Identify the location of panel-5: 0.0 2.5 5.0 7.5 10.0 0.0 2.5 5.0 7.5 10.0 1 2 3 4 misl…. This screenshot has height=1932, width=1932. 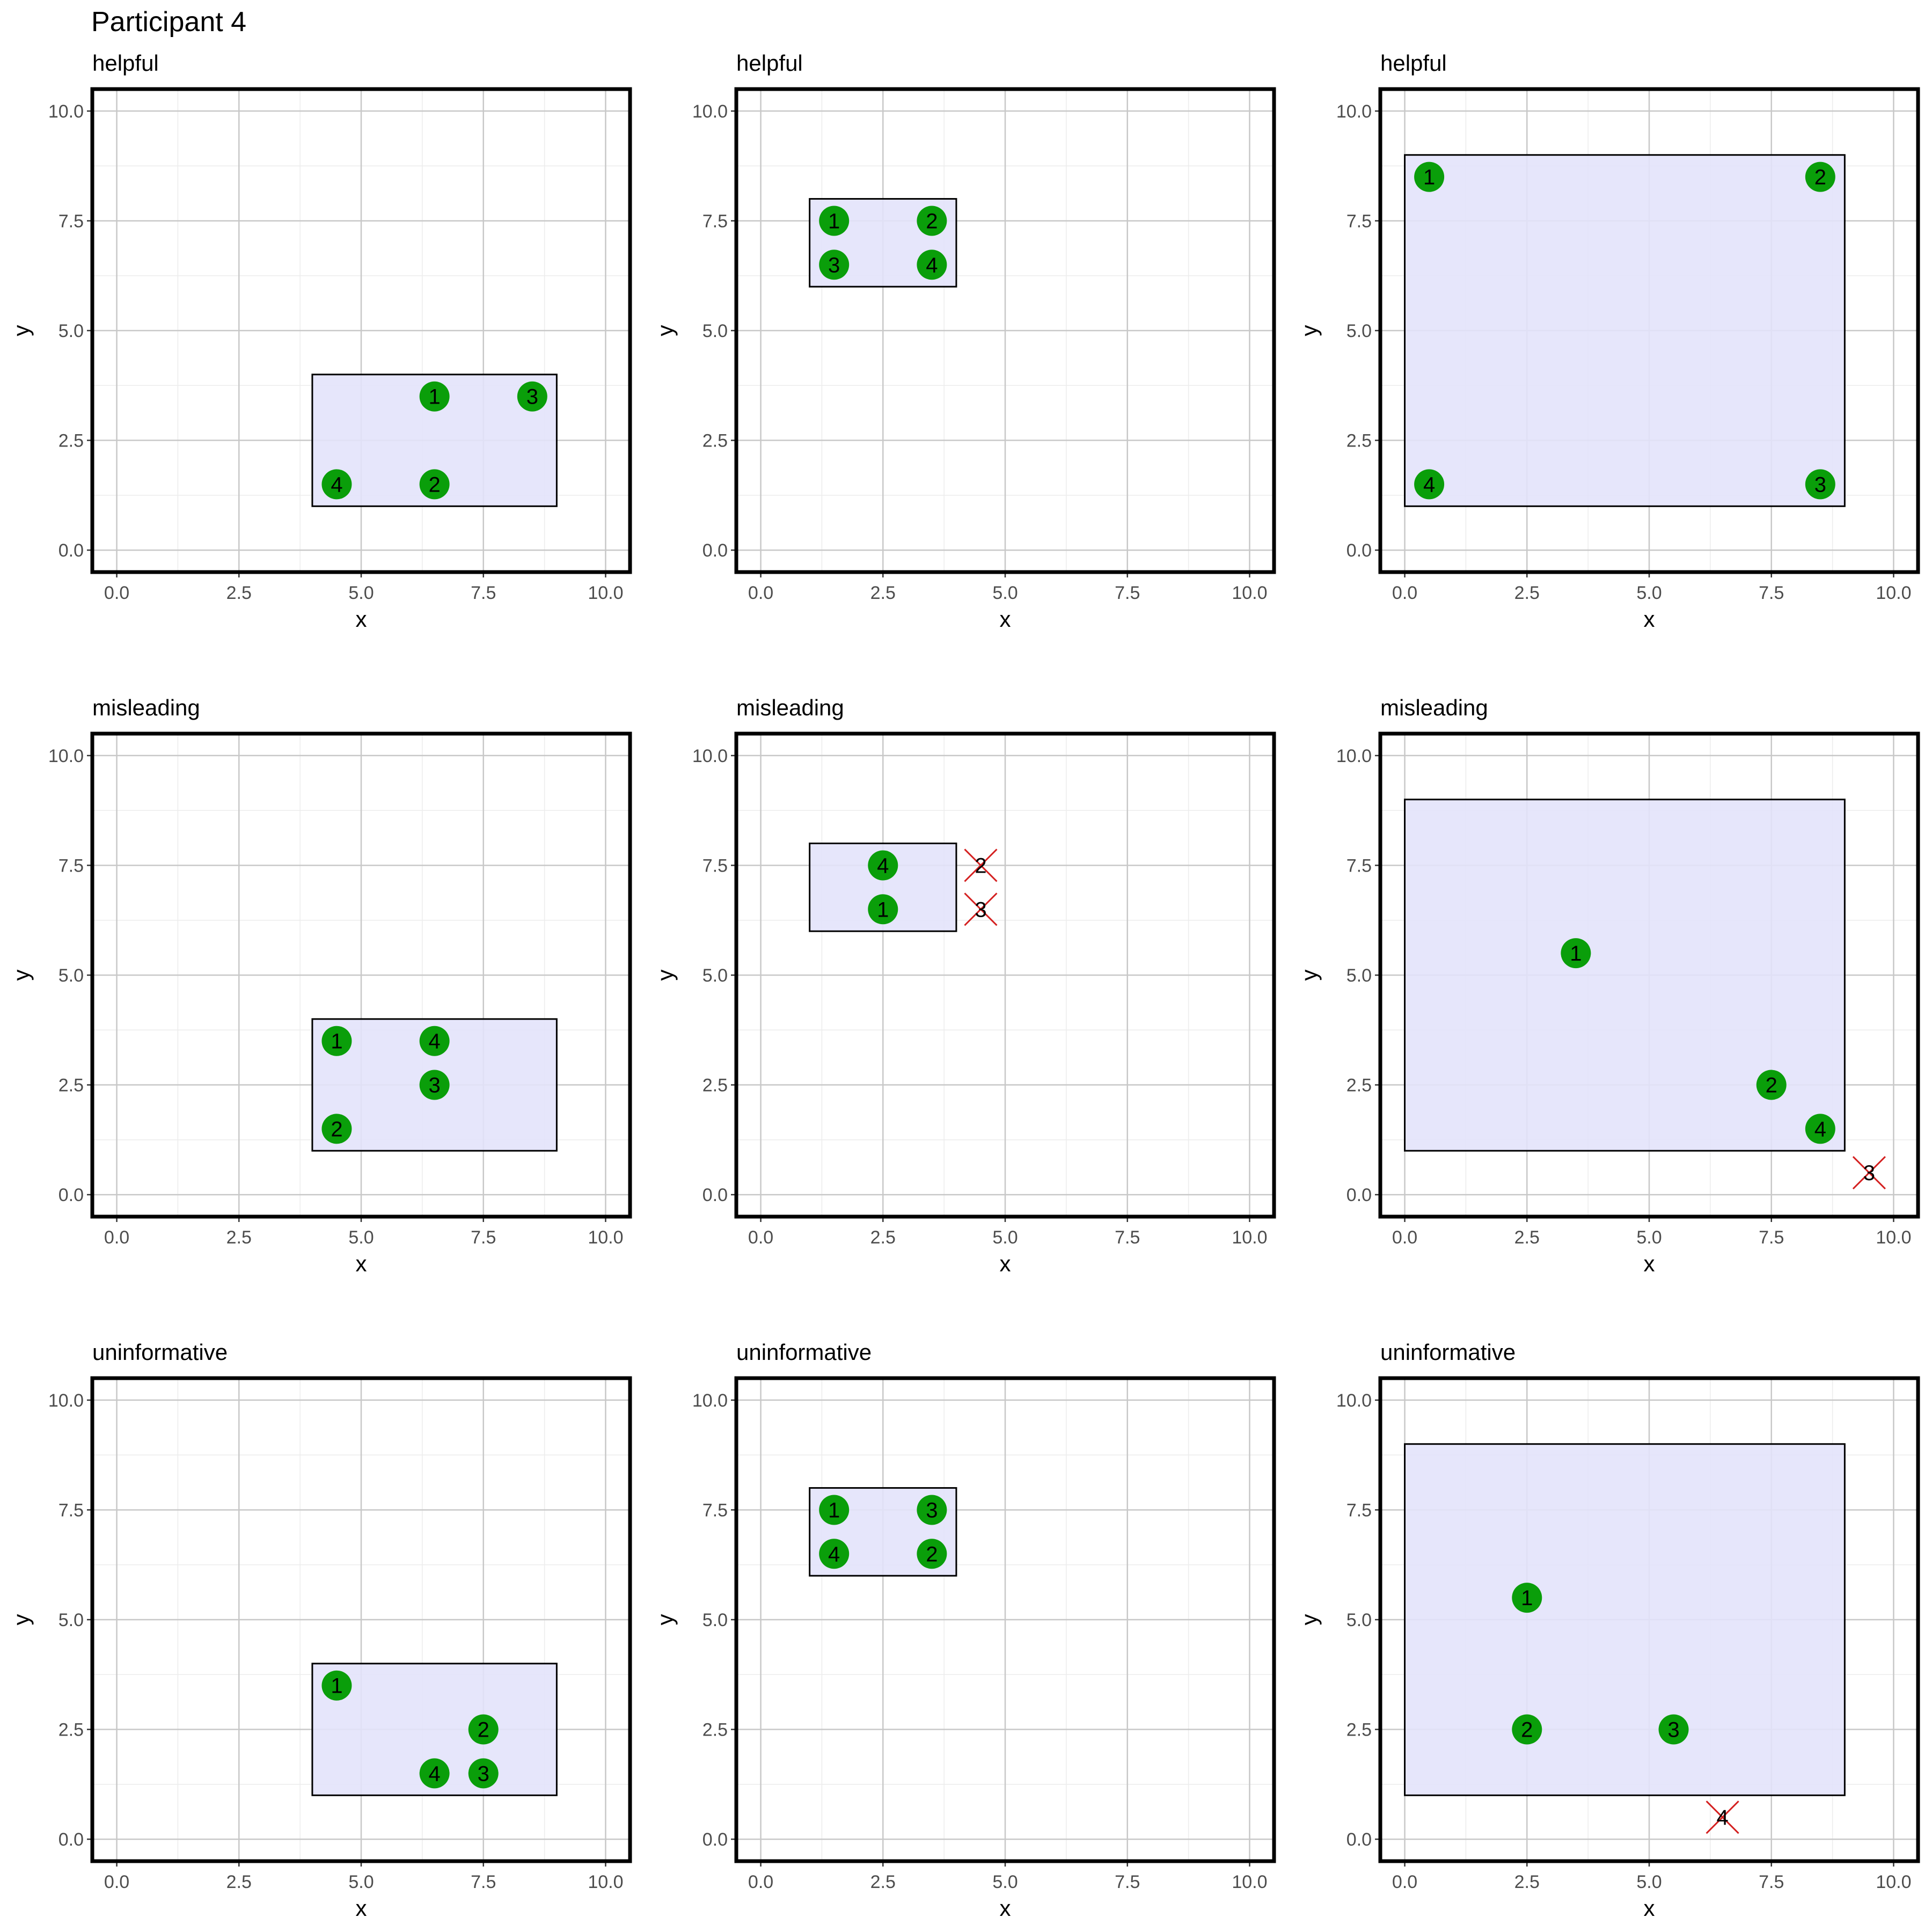
(964, 985).